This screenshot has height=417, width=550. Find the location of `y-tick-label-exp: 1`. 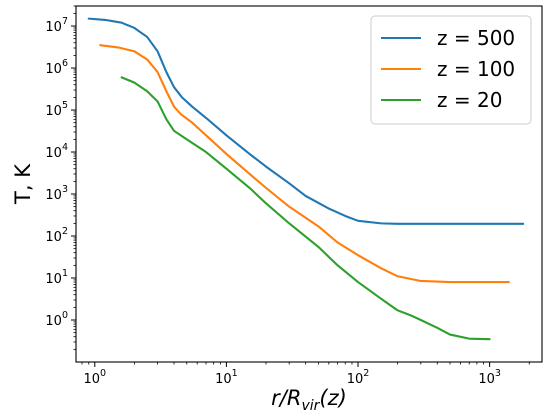

y-tick-label-exp: 1 is located at coordinates (65, 273).